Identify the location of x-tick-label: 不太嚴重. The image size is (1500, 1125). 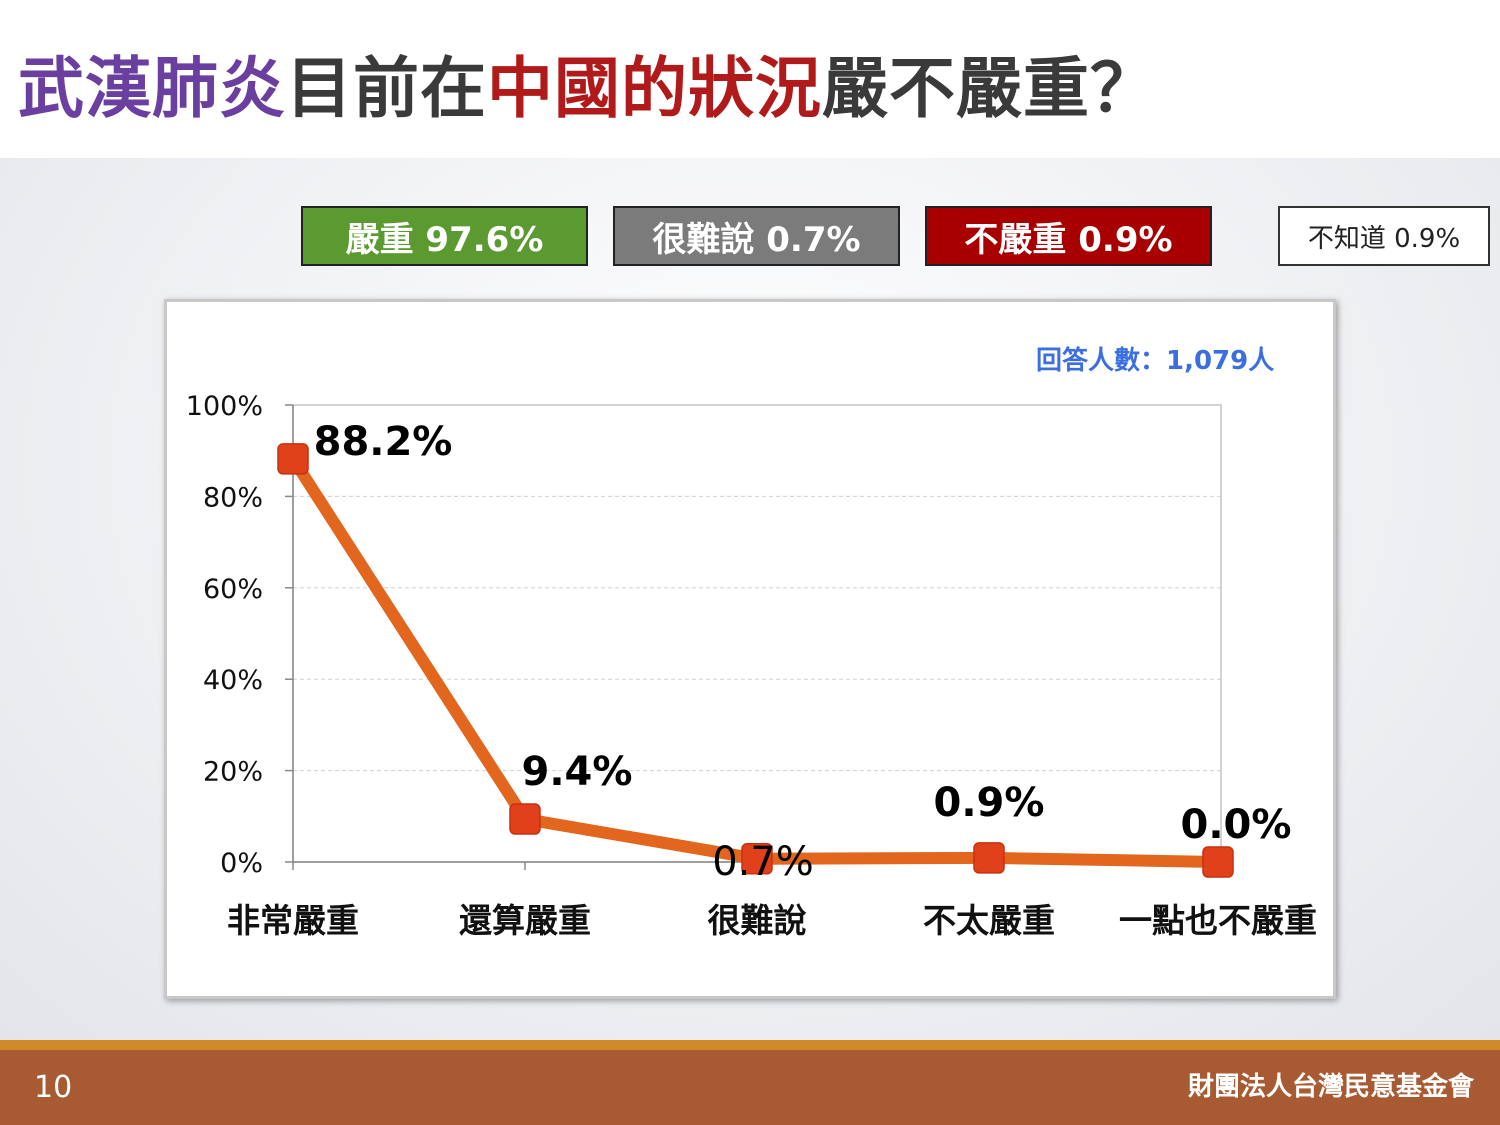
(989, 920).